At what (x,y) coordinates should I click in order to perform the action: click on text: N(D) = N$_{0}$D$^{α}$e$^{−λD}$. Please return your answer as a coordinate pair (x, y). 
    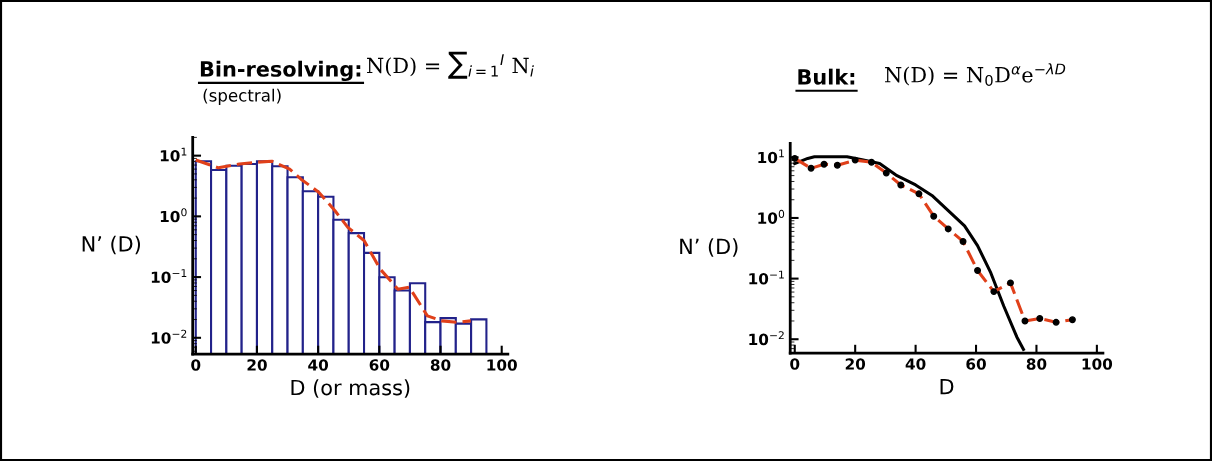
    Looking at the image, I should click on (975, 74).